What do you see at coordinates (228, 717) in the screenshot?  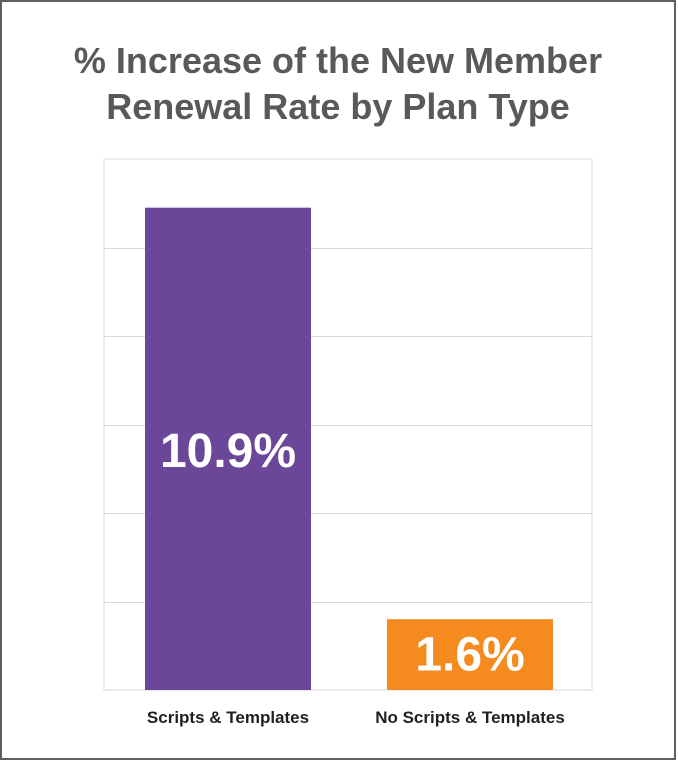 I see `category-label-1: Scripts & Templates` at bounding box center [228, 717].